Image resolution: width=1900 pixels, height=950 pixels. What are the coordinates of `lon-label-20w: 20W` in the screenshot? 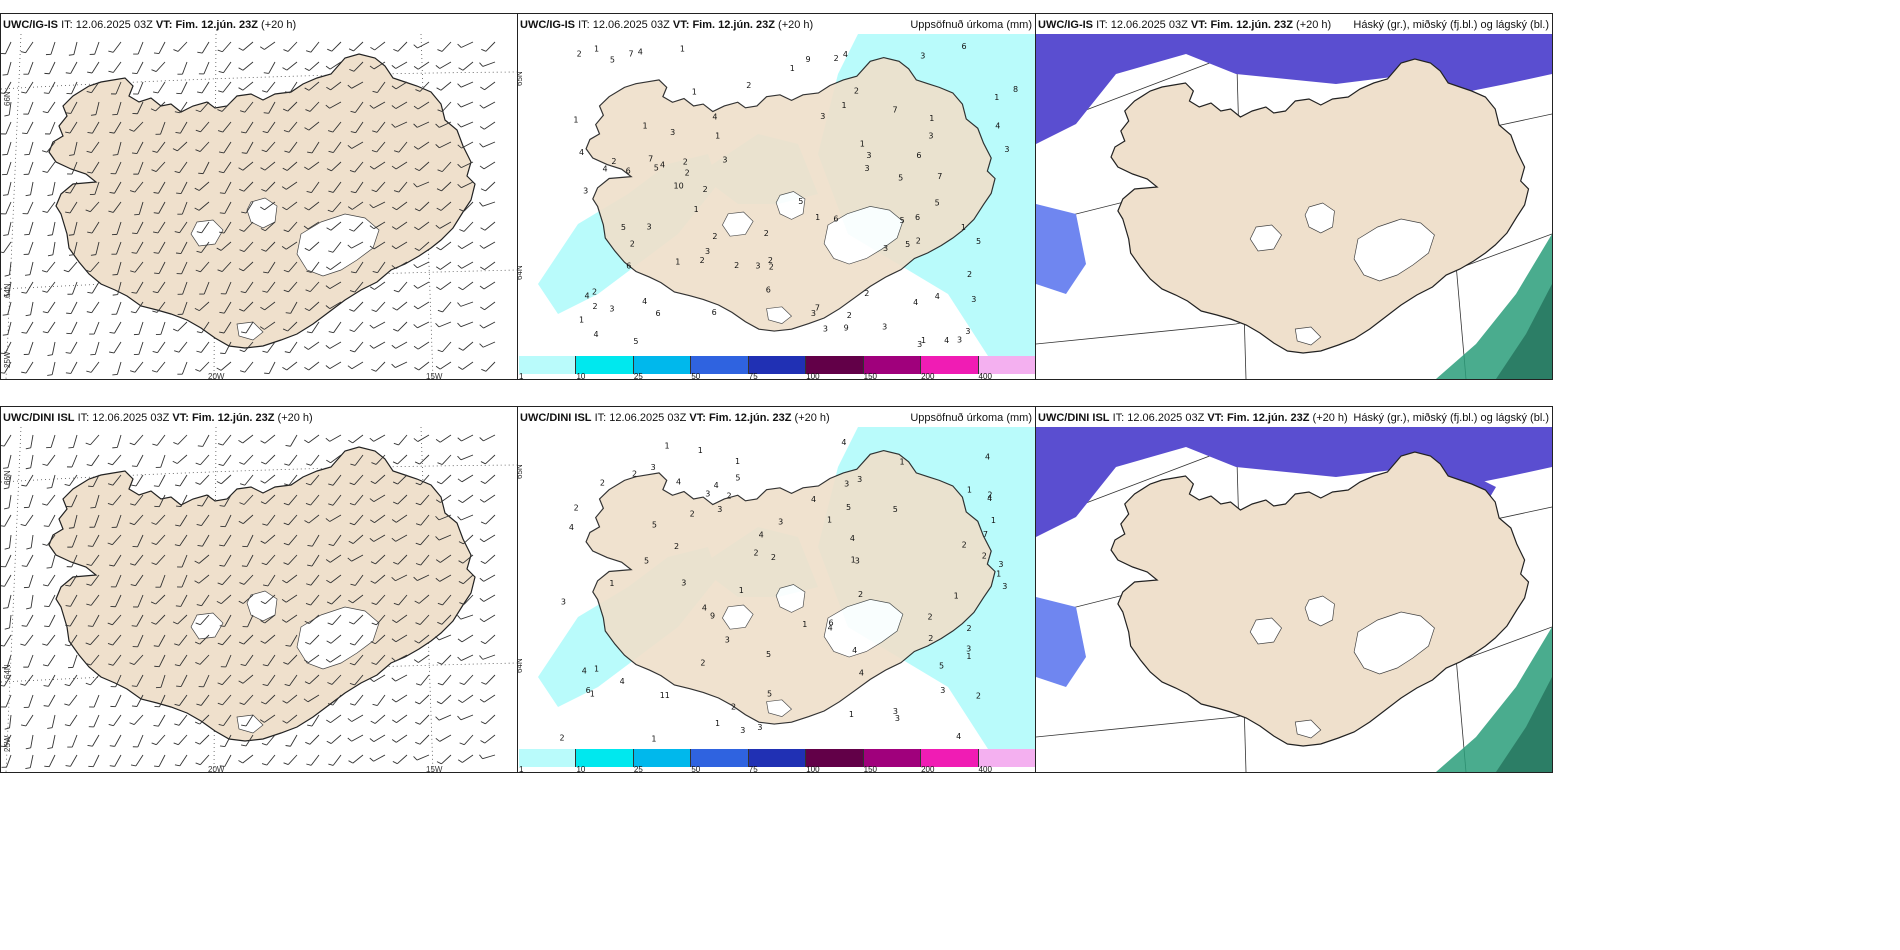 It's located at (216, 376).